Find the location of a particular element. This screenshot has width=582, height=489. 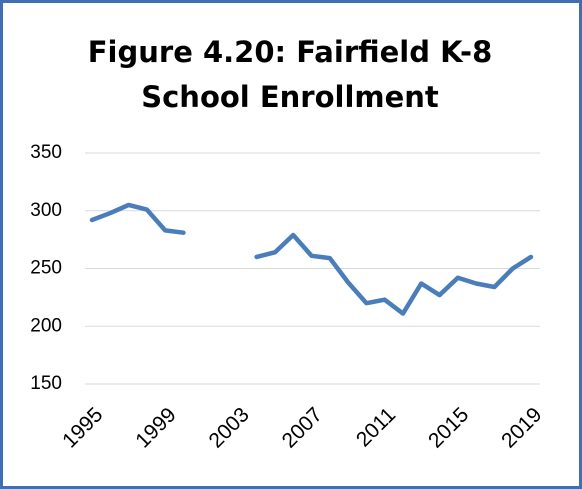

y-tick-label: 250 is located at coordinates (46, 268).